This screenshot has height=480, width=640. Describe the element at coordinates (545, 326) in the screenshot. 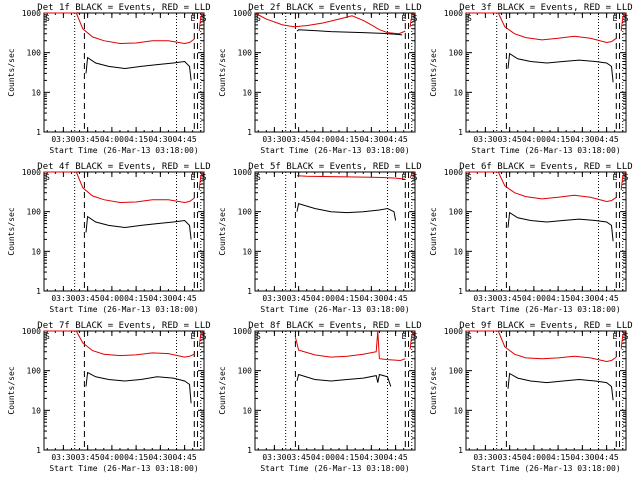

I see `chart-title: Det 9f BLACK = Events, RED = LLD` at that location.